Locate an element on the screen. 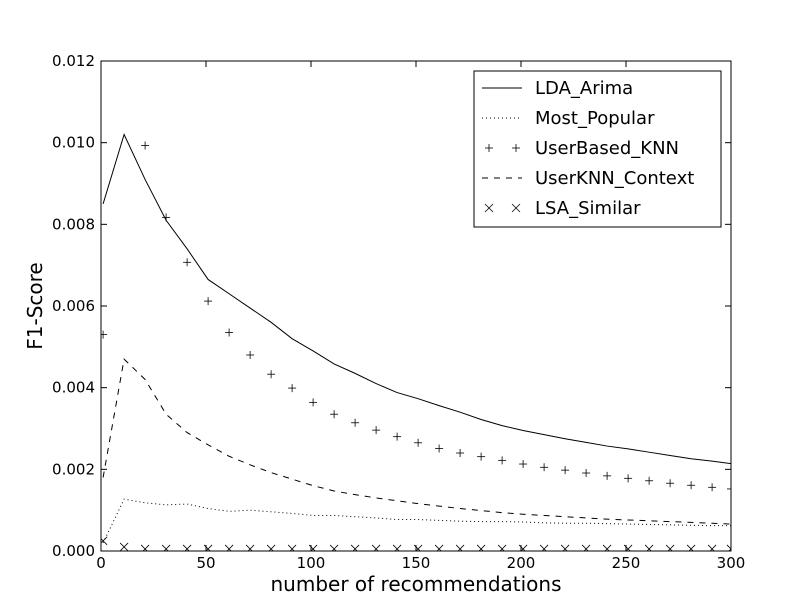 The height and width of the screenshot is (612, 812). y-tick-label: 0.012 is located at coordinates (73, 61).